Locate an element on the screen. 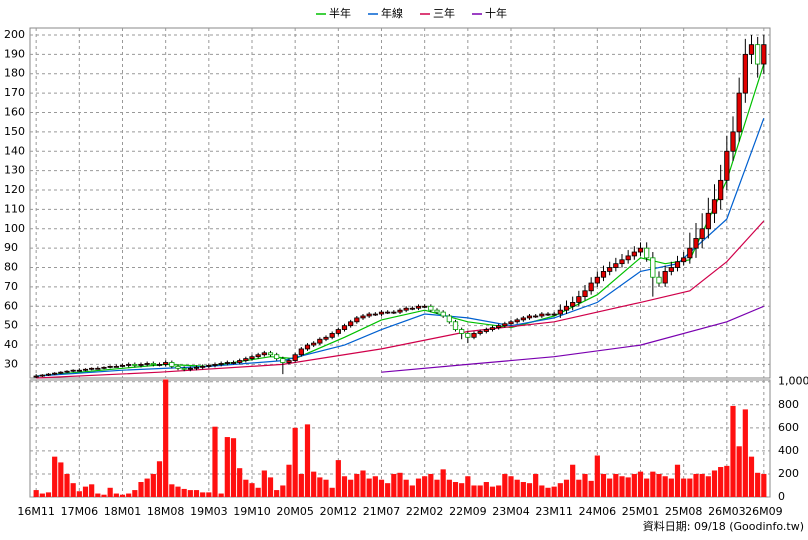  legend-label: 半年 is located at coordinates (340, 13).